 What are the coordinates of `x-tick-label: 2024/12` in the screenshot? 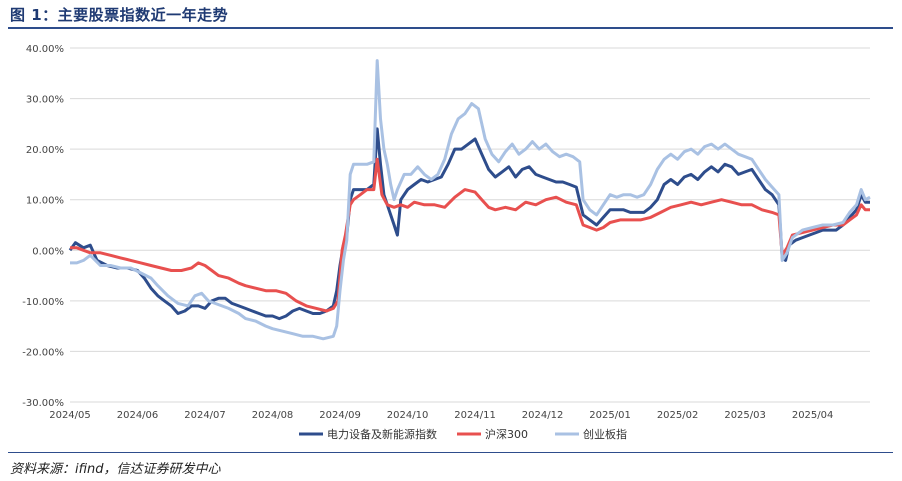 It's located at (543, 415).